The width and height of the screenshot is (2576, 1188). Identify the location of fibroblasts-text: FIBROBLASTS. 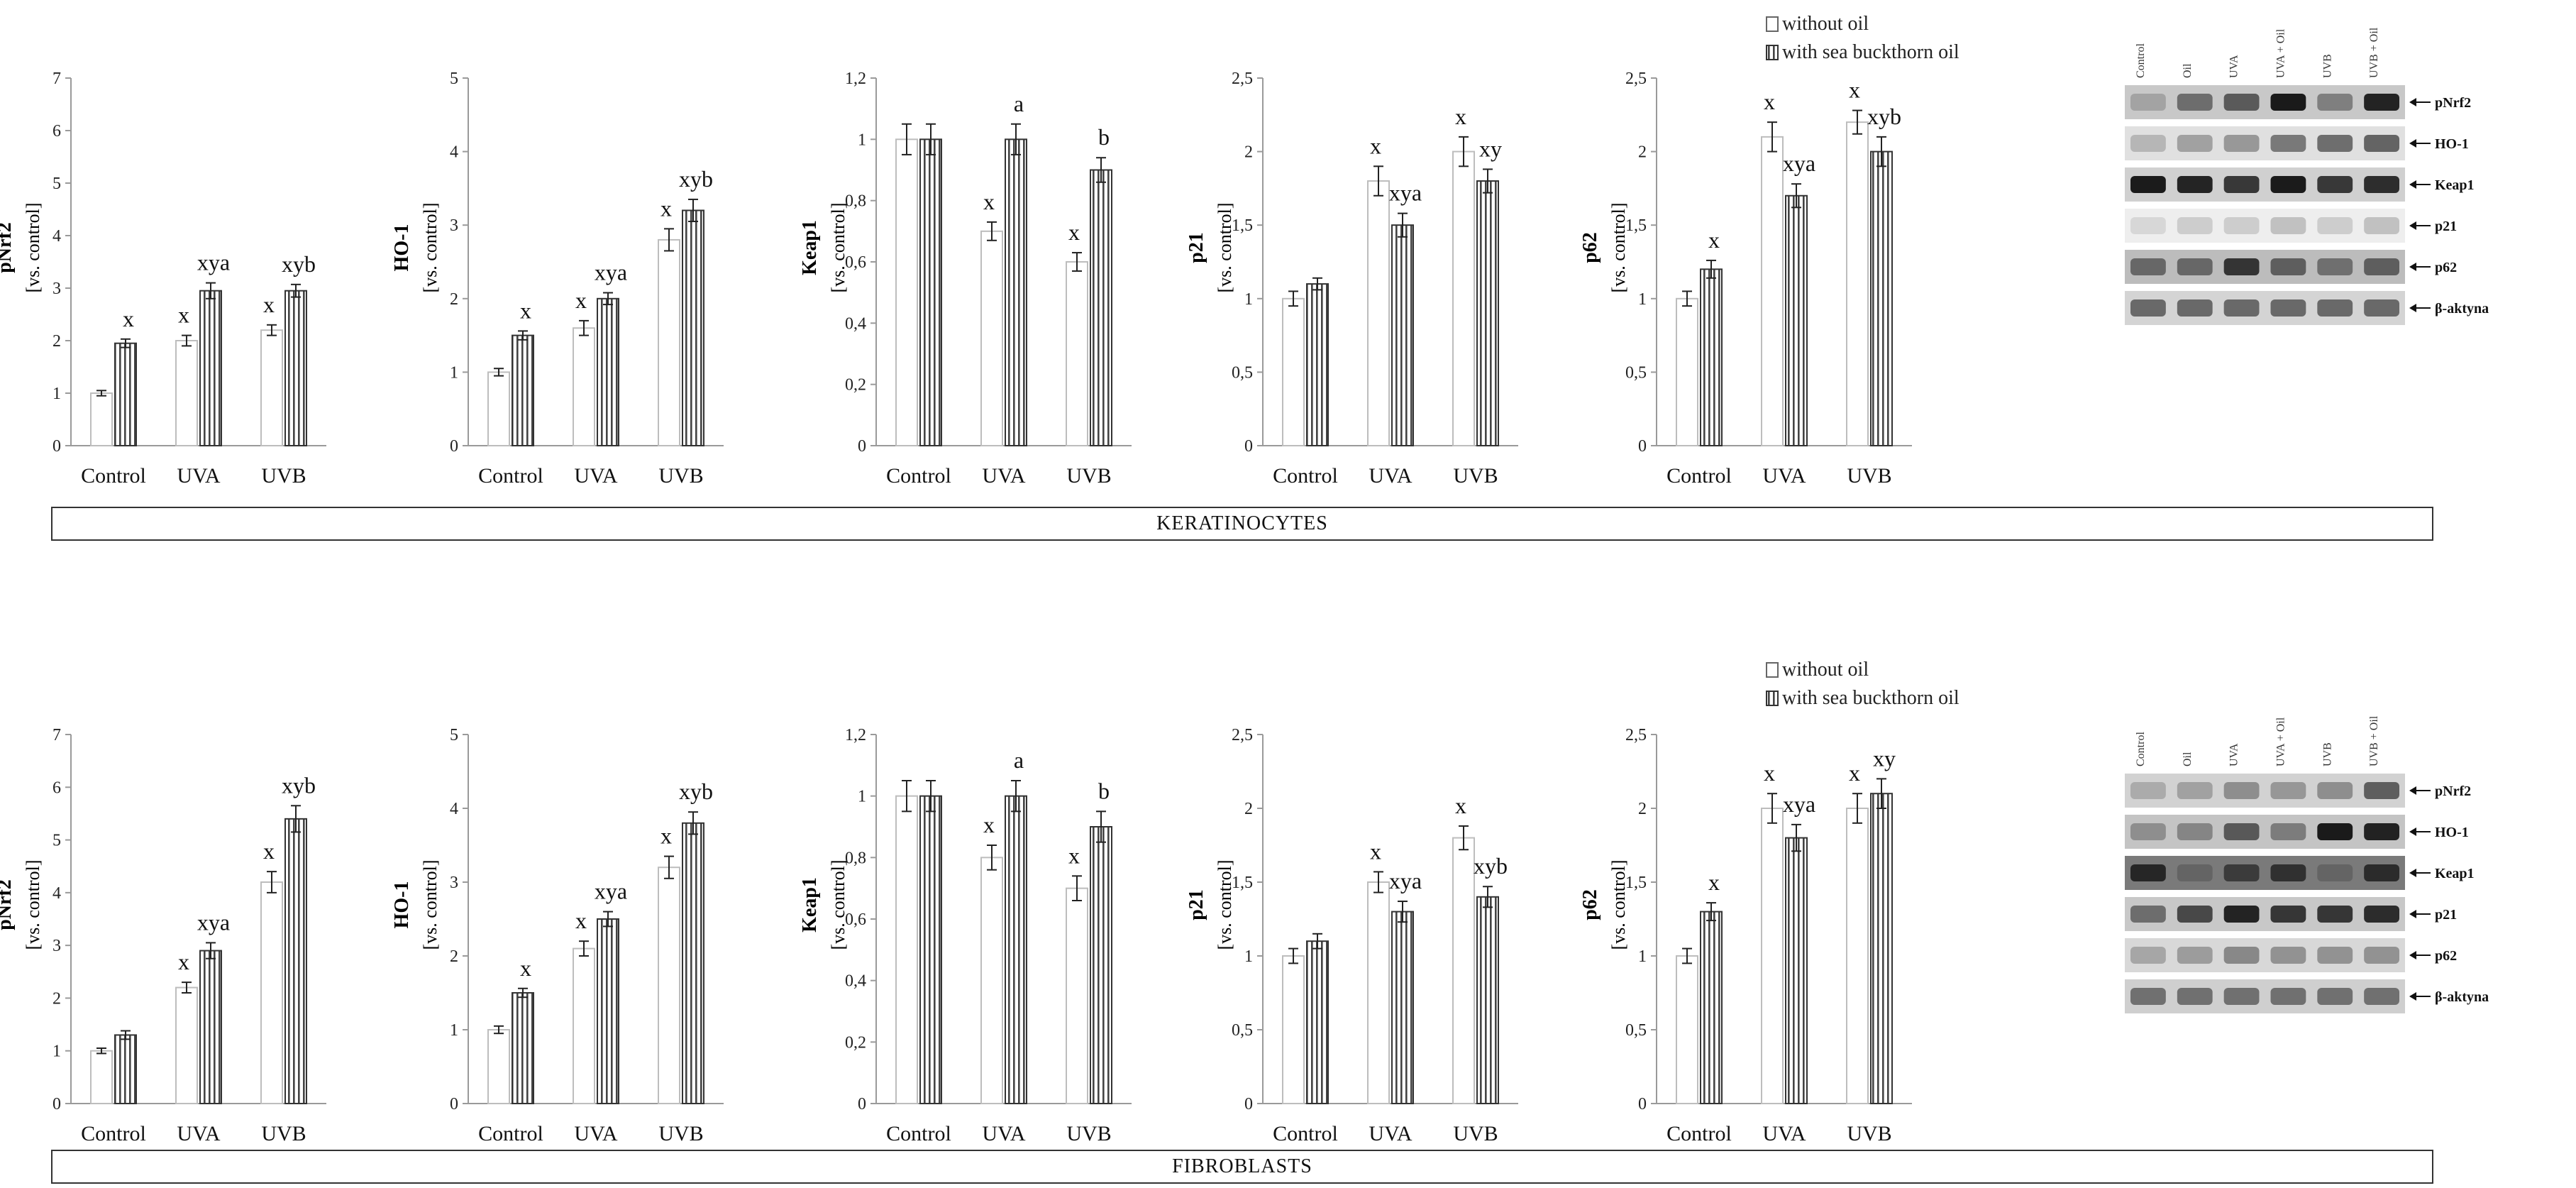
(1242, 1166).